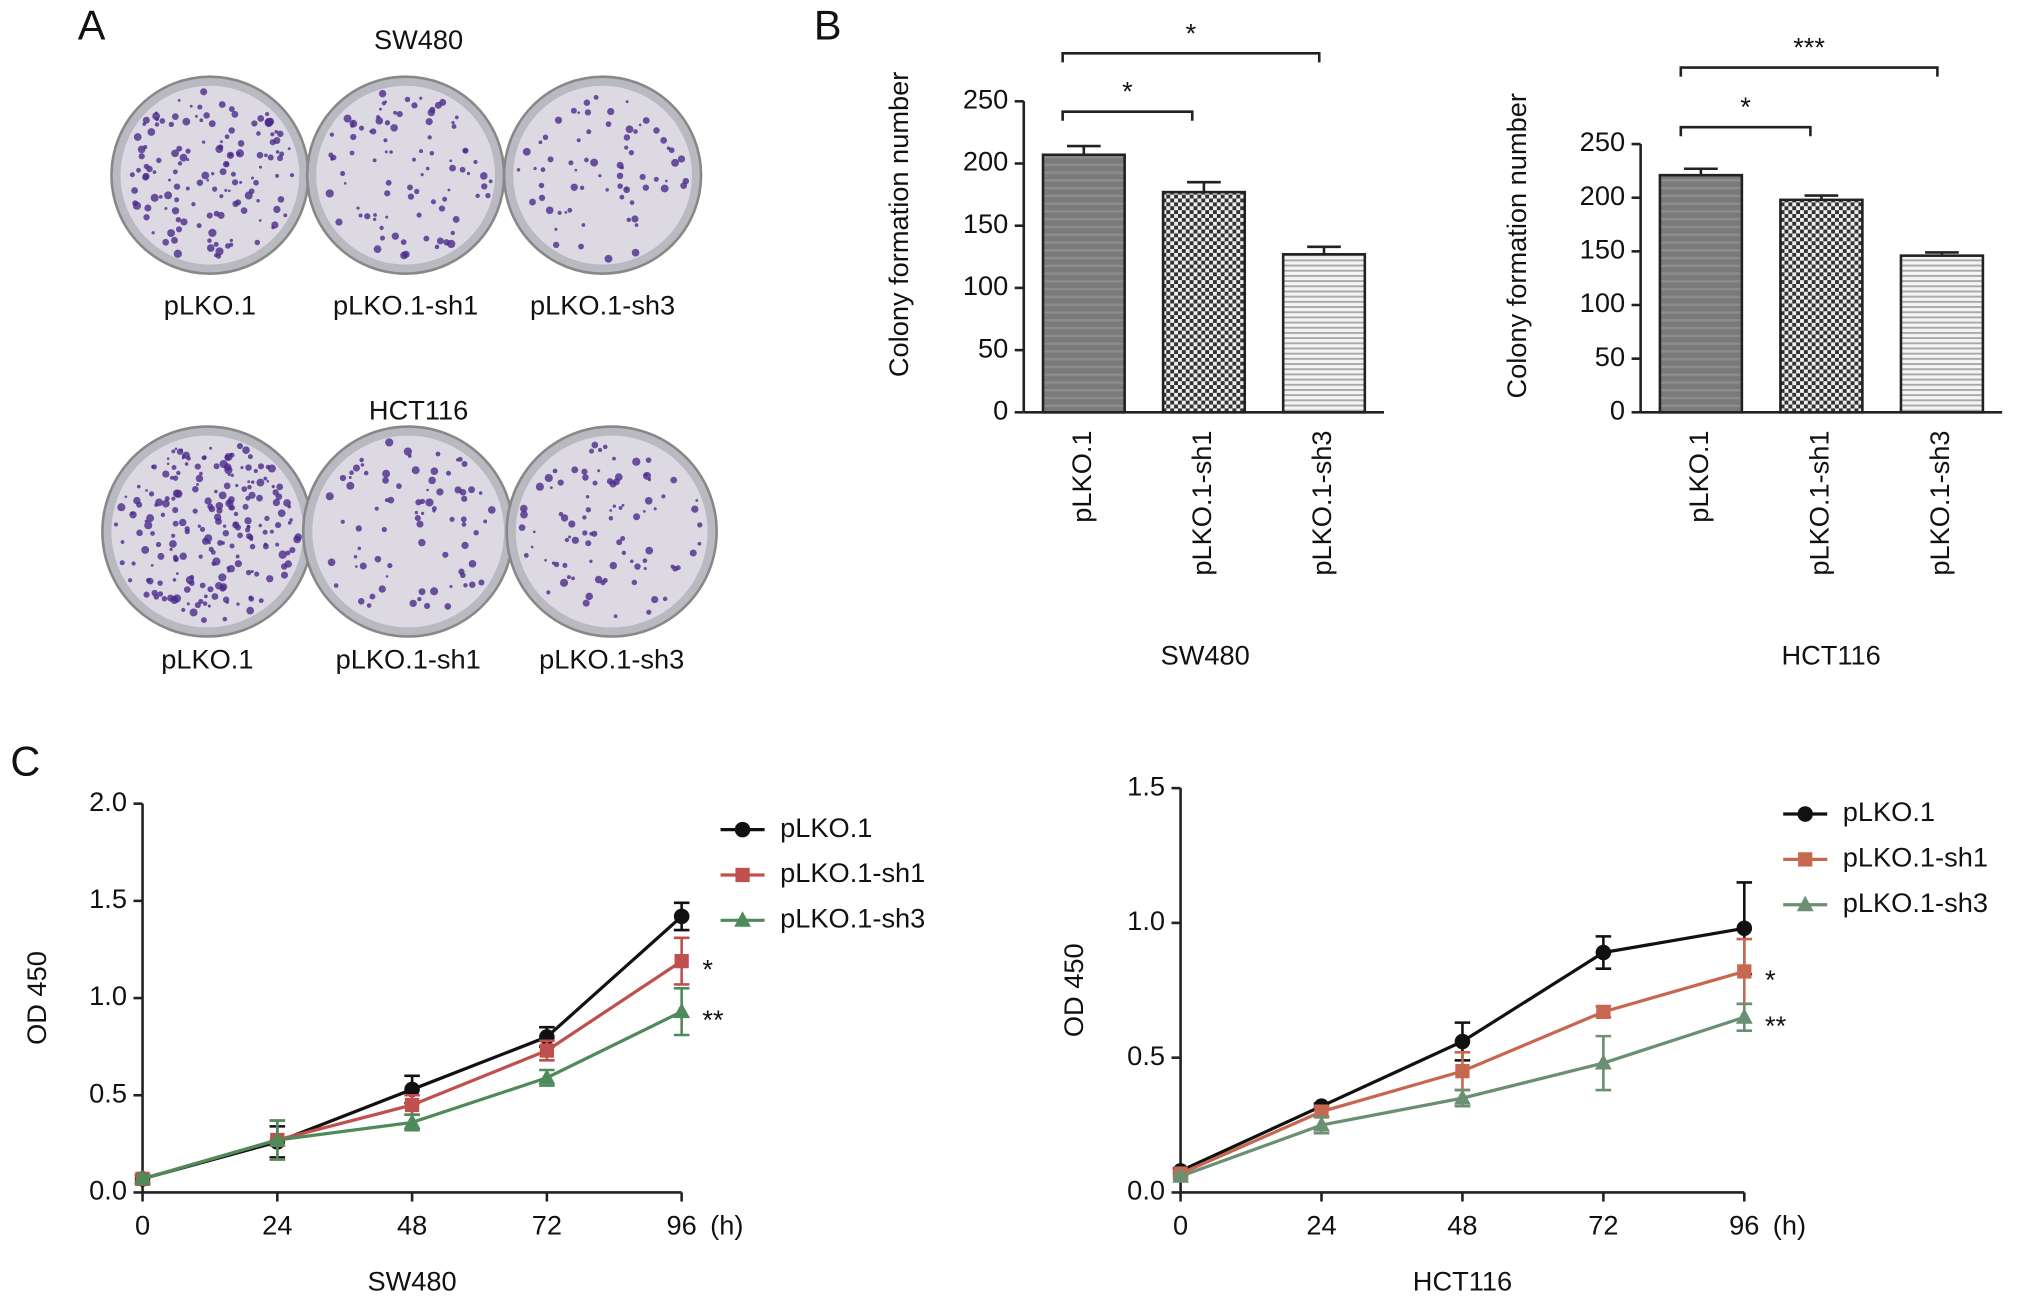 This screenshot has width=2032, height=1308. Describe the element at coordinates (611, 531) in the screenshot. I see `dish-inner` at that location.